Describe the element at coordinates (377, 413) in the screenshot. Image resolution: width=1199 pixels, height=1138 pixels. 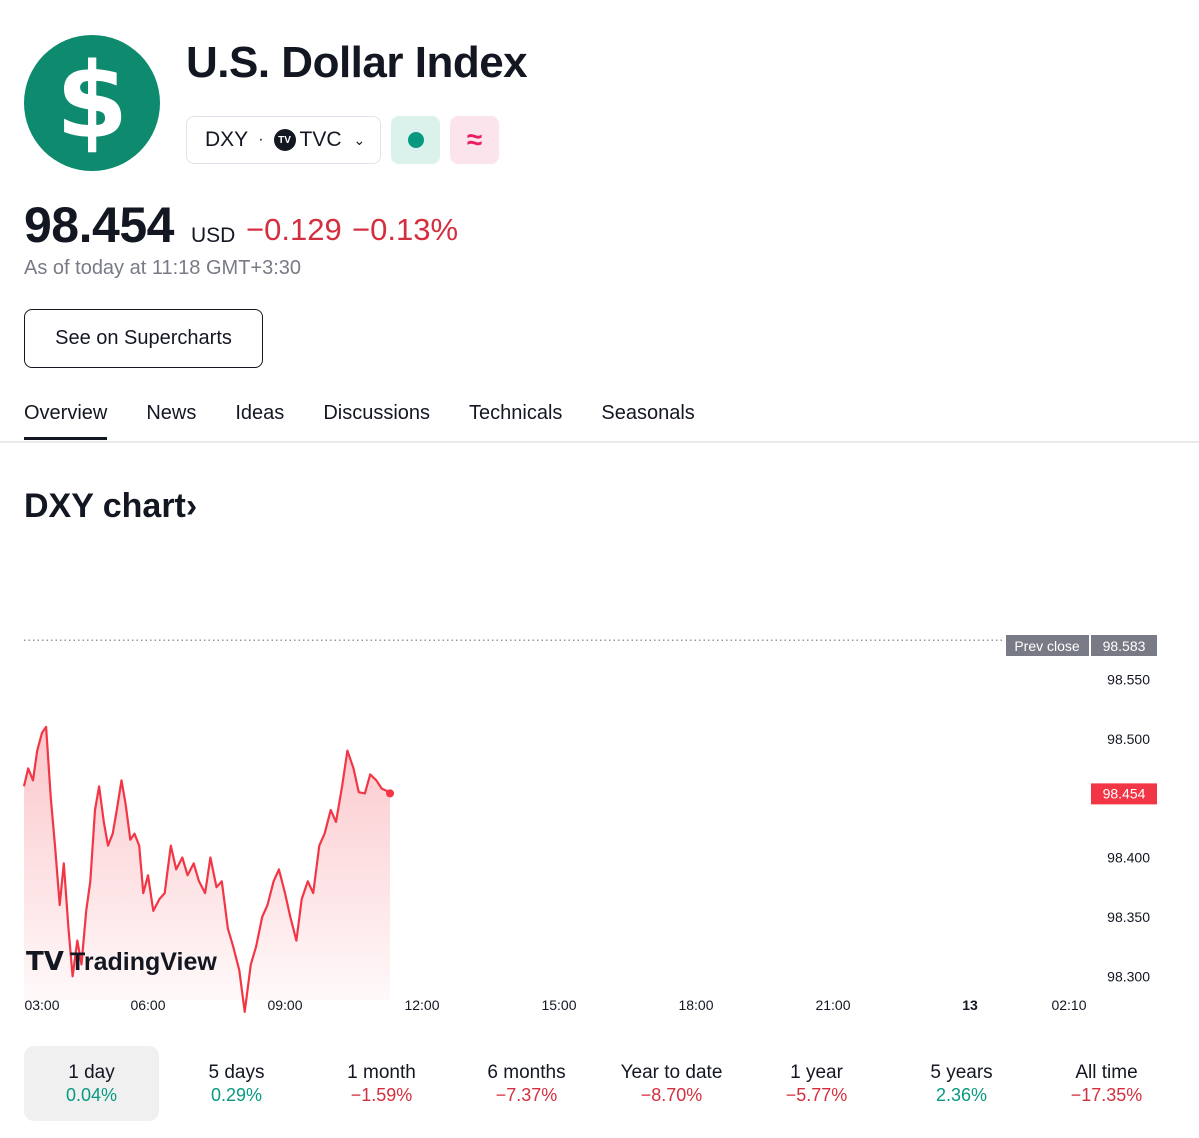
I see `tab-discussions: Discussions` at that location.